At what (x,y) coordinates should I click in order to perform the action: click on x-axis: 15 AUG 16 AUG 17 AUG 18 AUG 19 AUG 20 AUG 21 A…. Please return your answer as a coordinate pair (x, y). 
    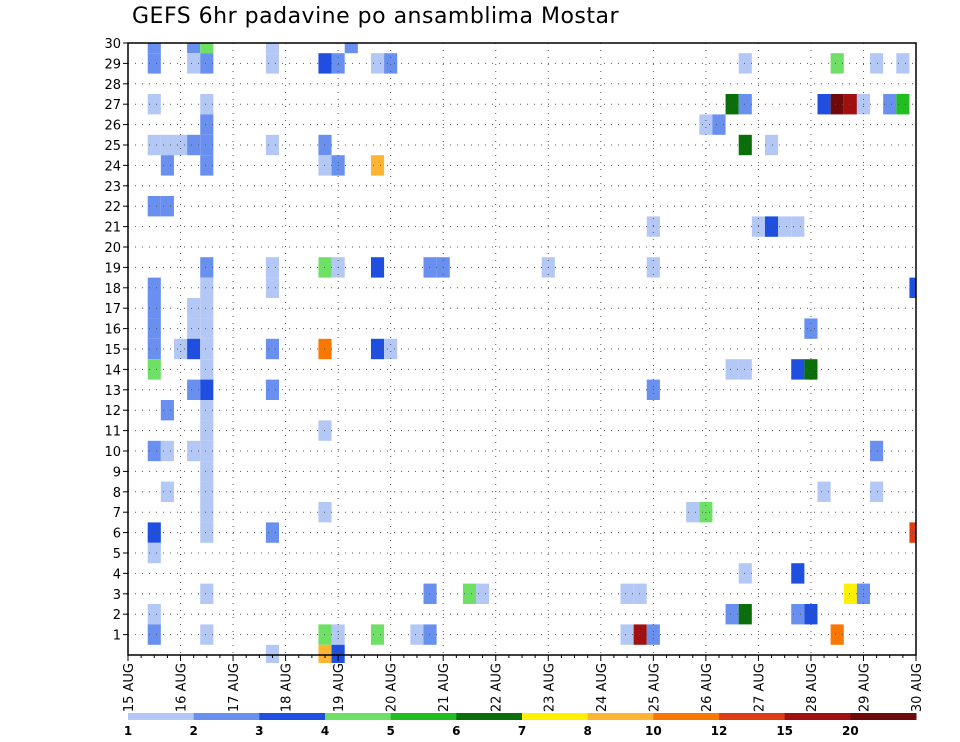
    Looking at the image, I should click on (523, 683).